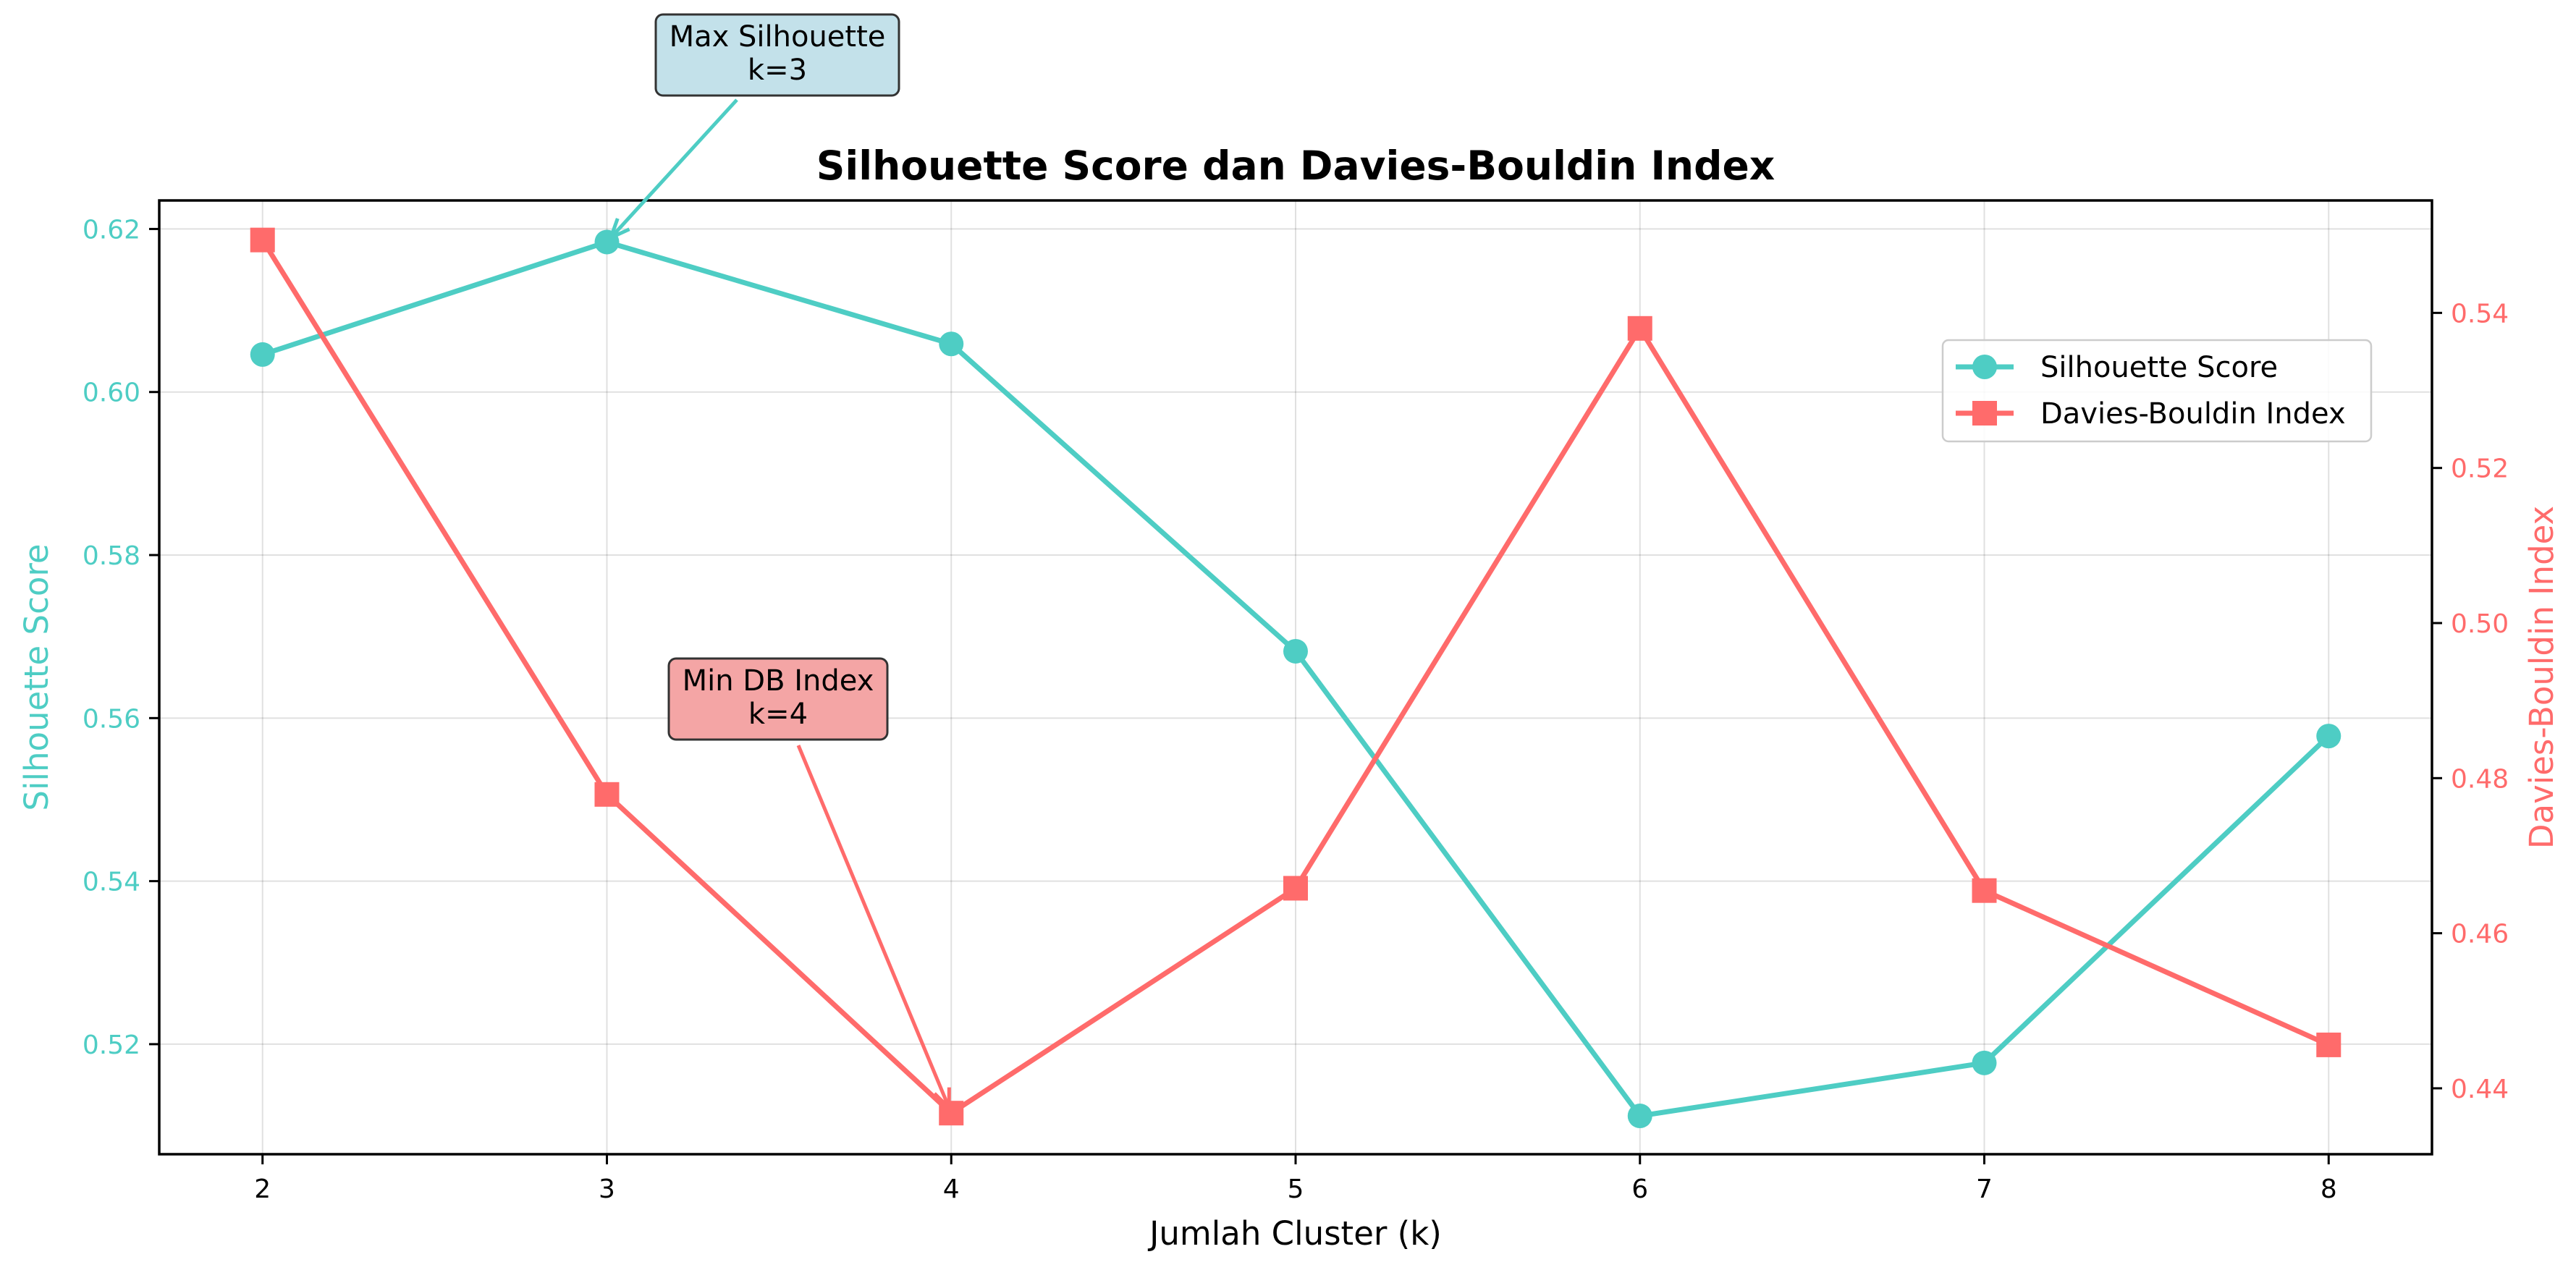 Image resolution: width=2576 pixels, height=1270 pixels. I want to click on x-axis-label: Jumlah Cluster (k), so click(1294, 1233).